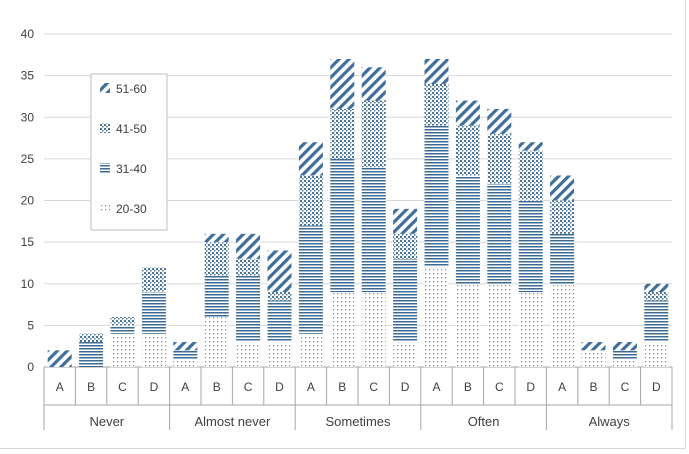 This screenshot has width=689, height=454. Describe the element at coordinates (131, 209) in the screenshot. I see `legend-label: 20-30` at that location.